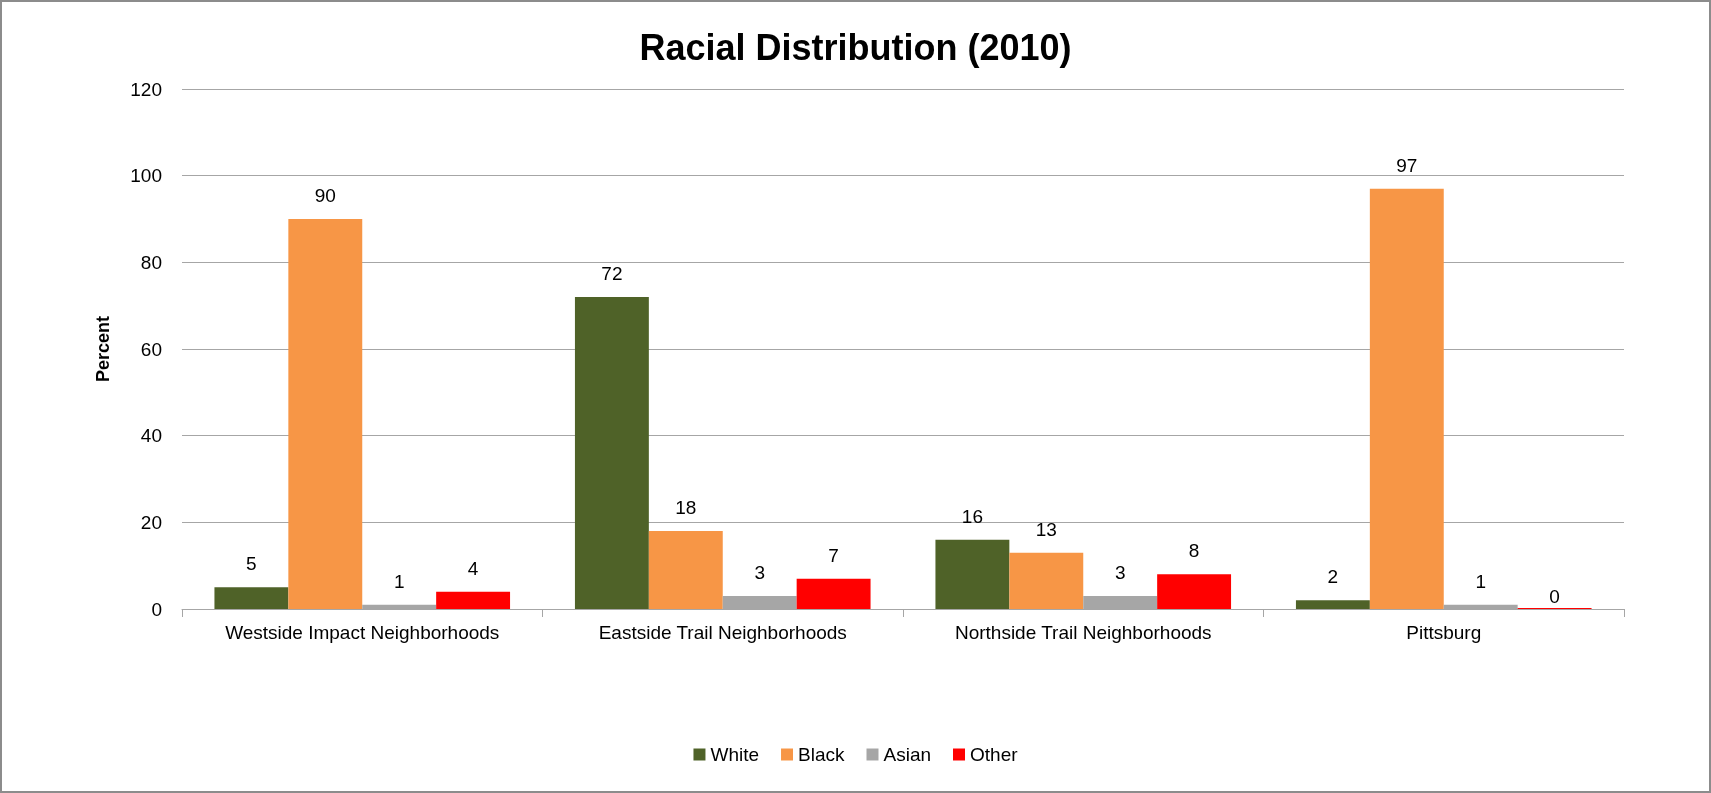  Describe the element at coordinates (1444, 632) in the screenshot. I see `x-tick-label: Pittsburg` at that location.